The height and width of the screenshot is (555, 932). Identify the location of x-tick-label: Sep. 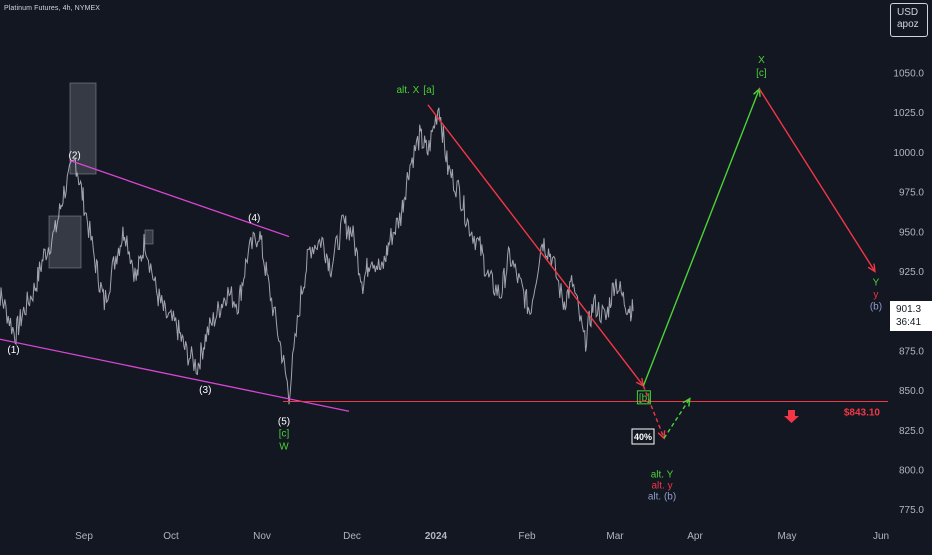
(84, 536).